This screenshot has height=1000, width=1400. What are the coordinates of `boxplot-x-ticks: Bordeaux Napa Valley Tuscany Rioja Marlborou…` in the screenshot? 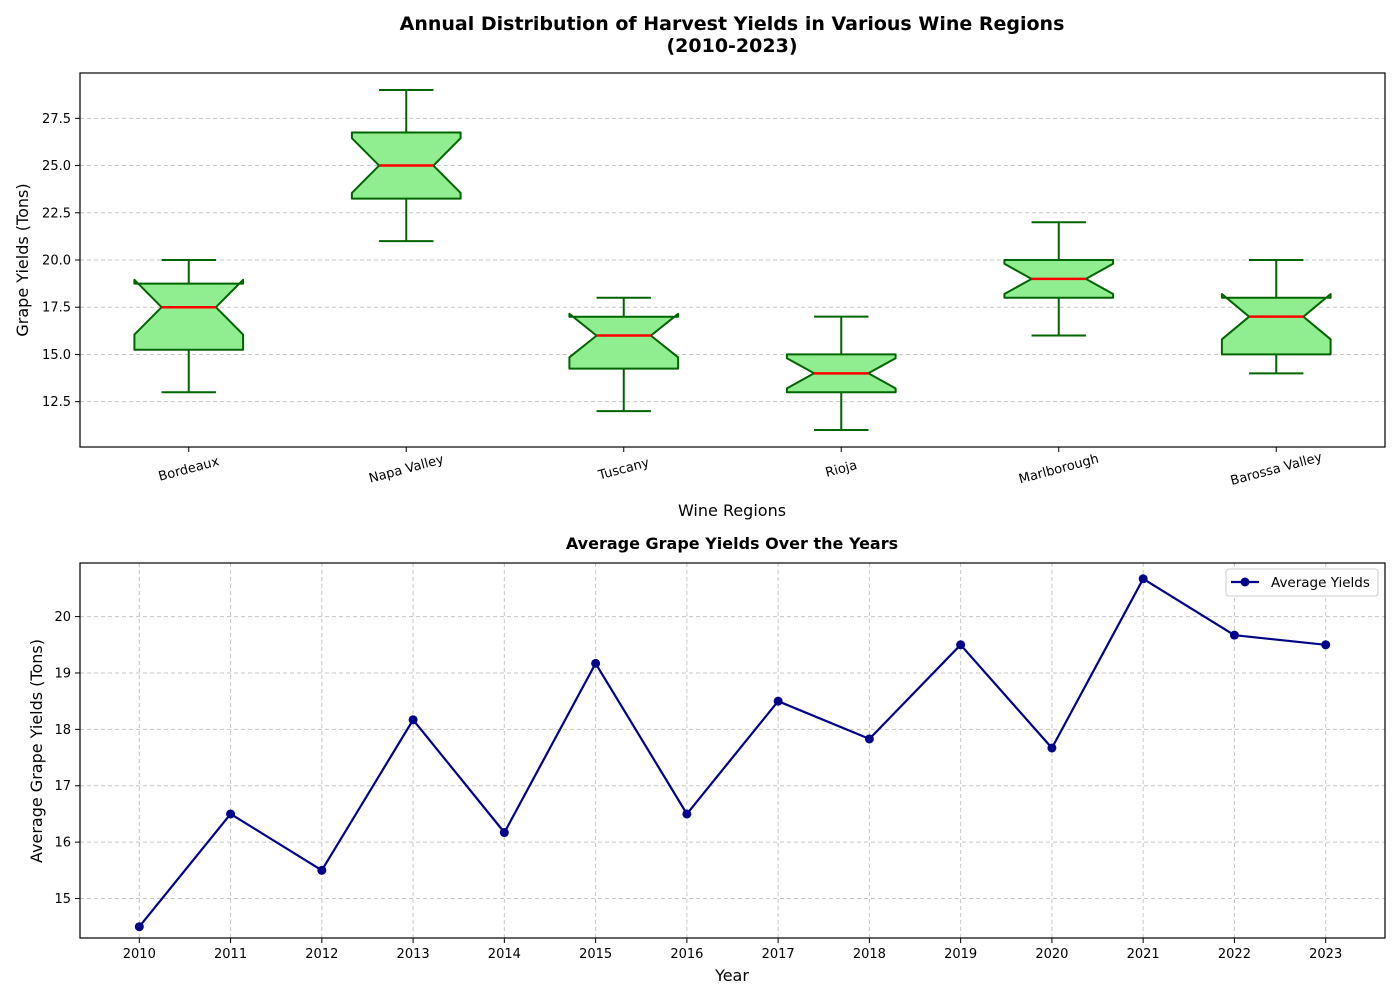 It's located at (740, 469).